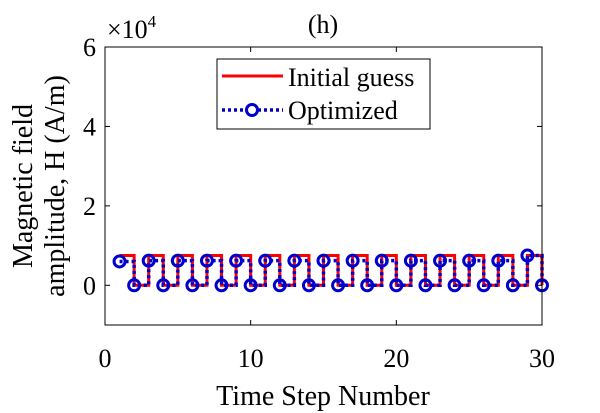  I want to click on y-tick-label: 2, so click(89, 206).